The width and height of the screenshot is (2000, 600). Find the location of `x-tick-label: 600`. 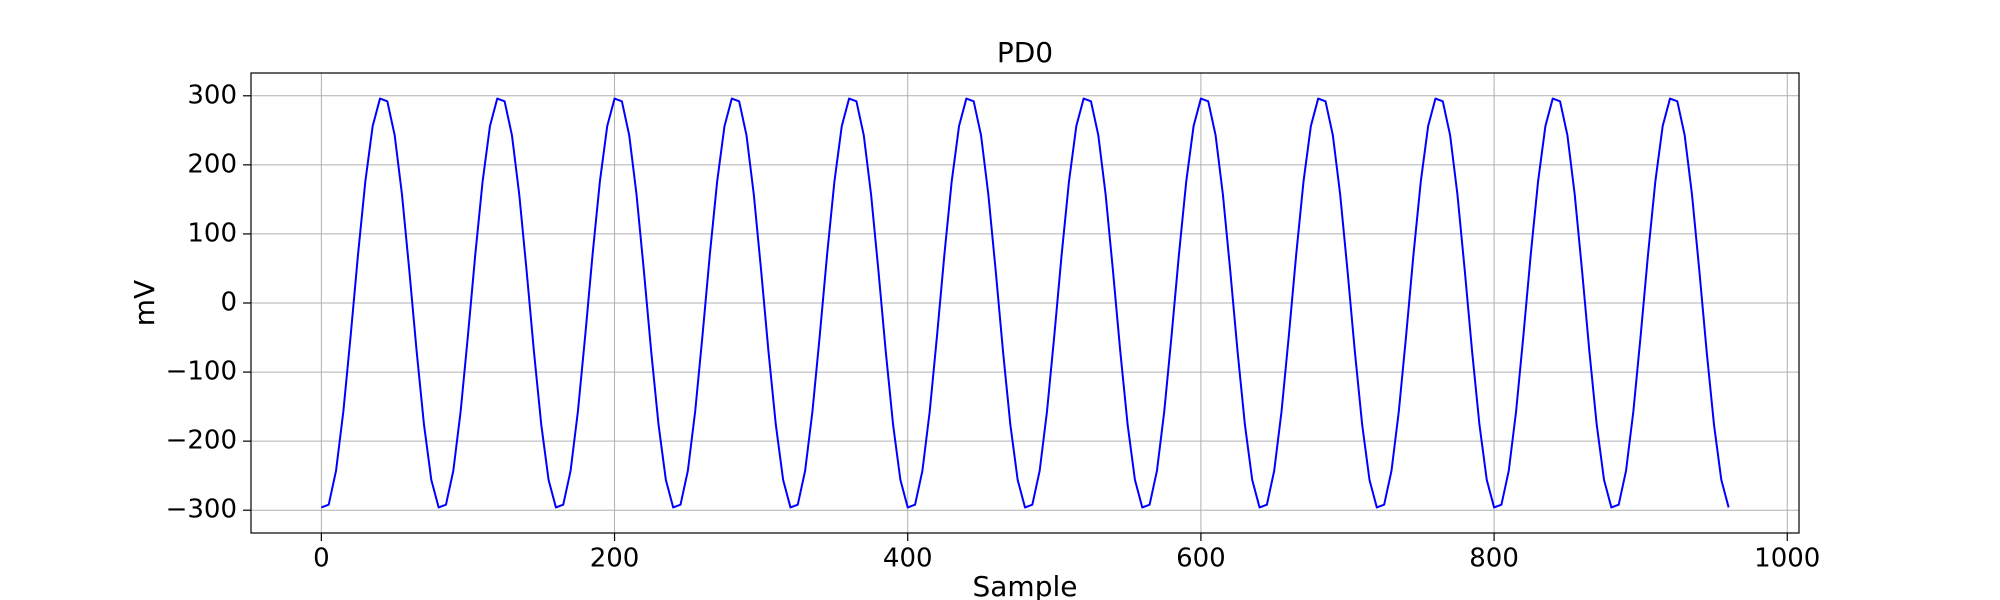

x-tick-label: 600 is located at coordinates (1201, 559).